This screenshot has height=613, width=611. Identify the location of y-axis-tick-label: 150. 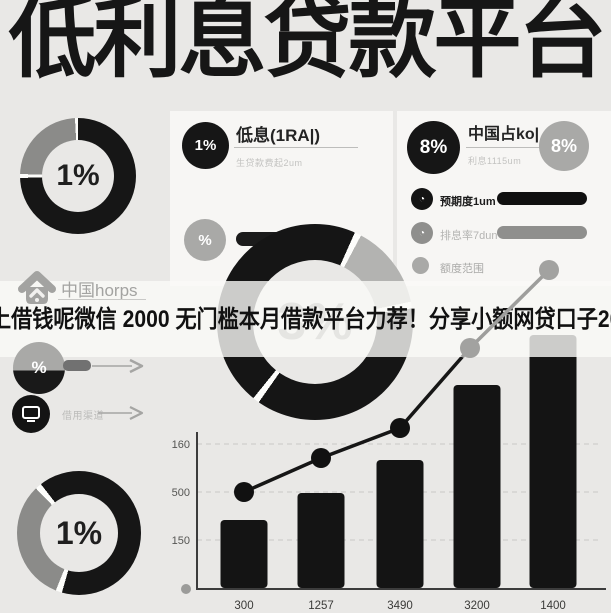
(181, 541).